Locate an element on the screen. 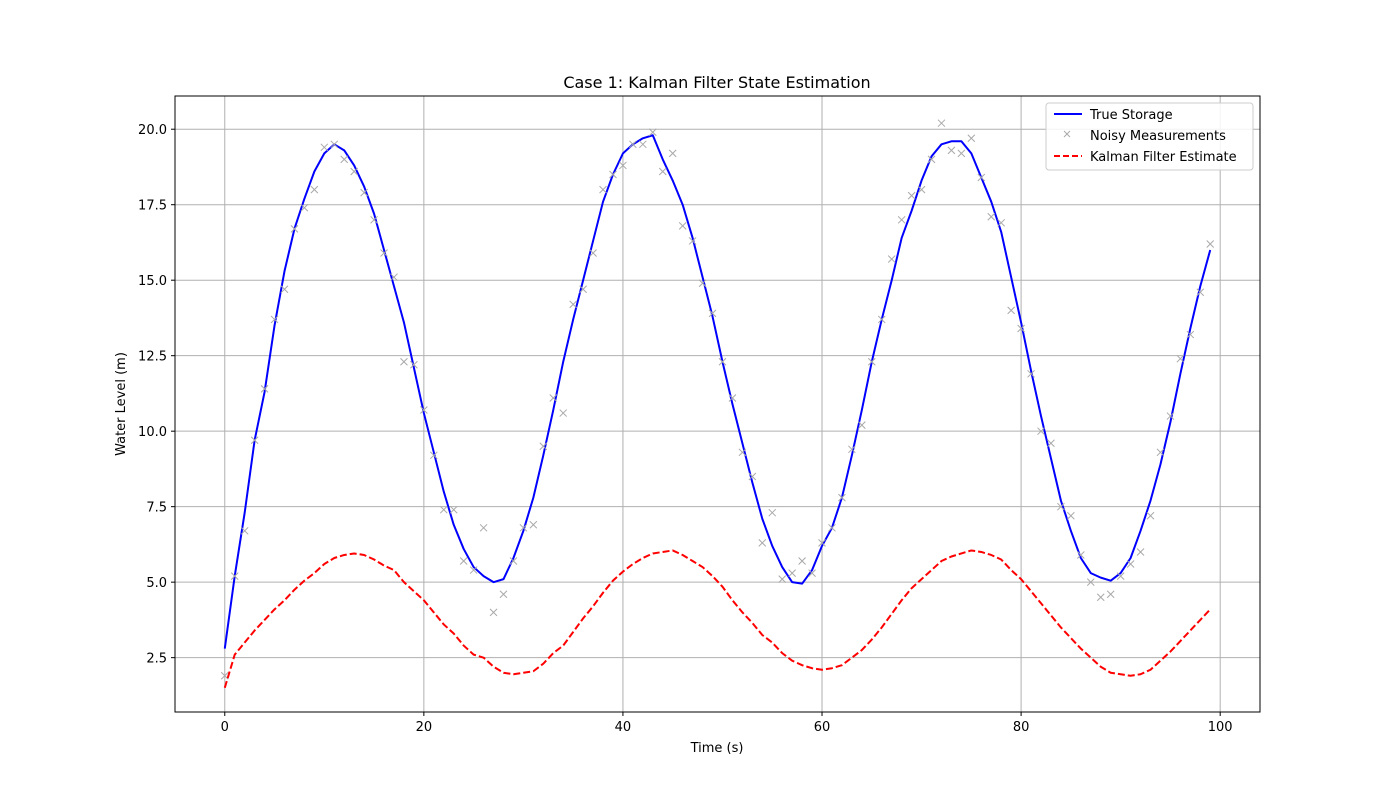 The image size is (1400, 800). legend-box is located at coordinates (1149, 136).